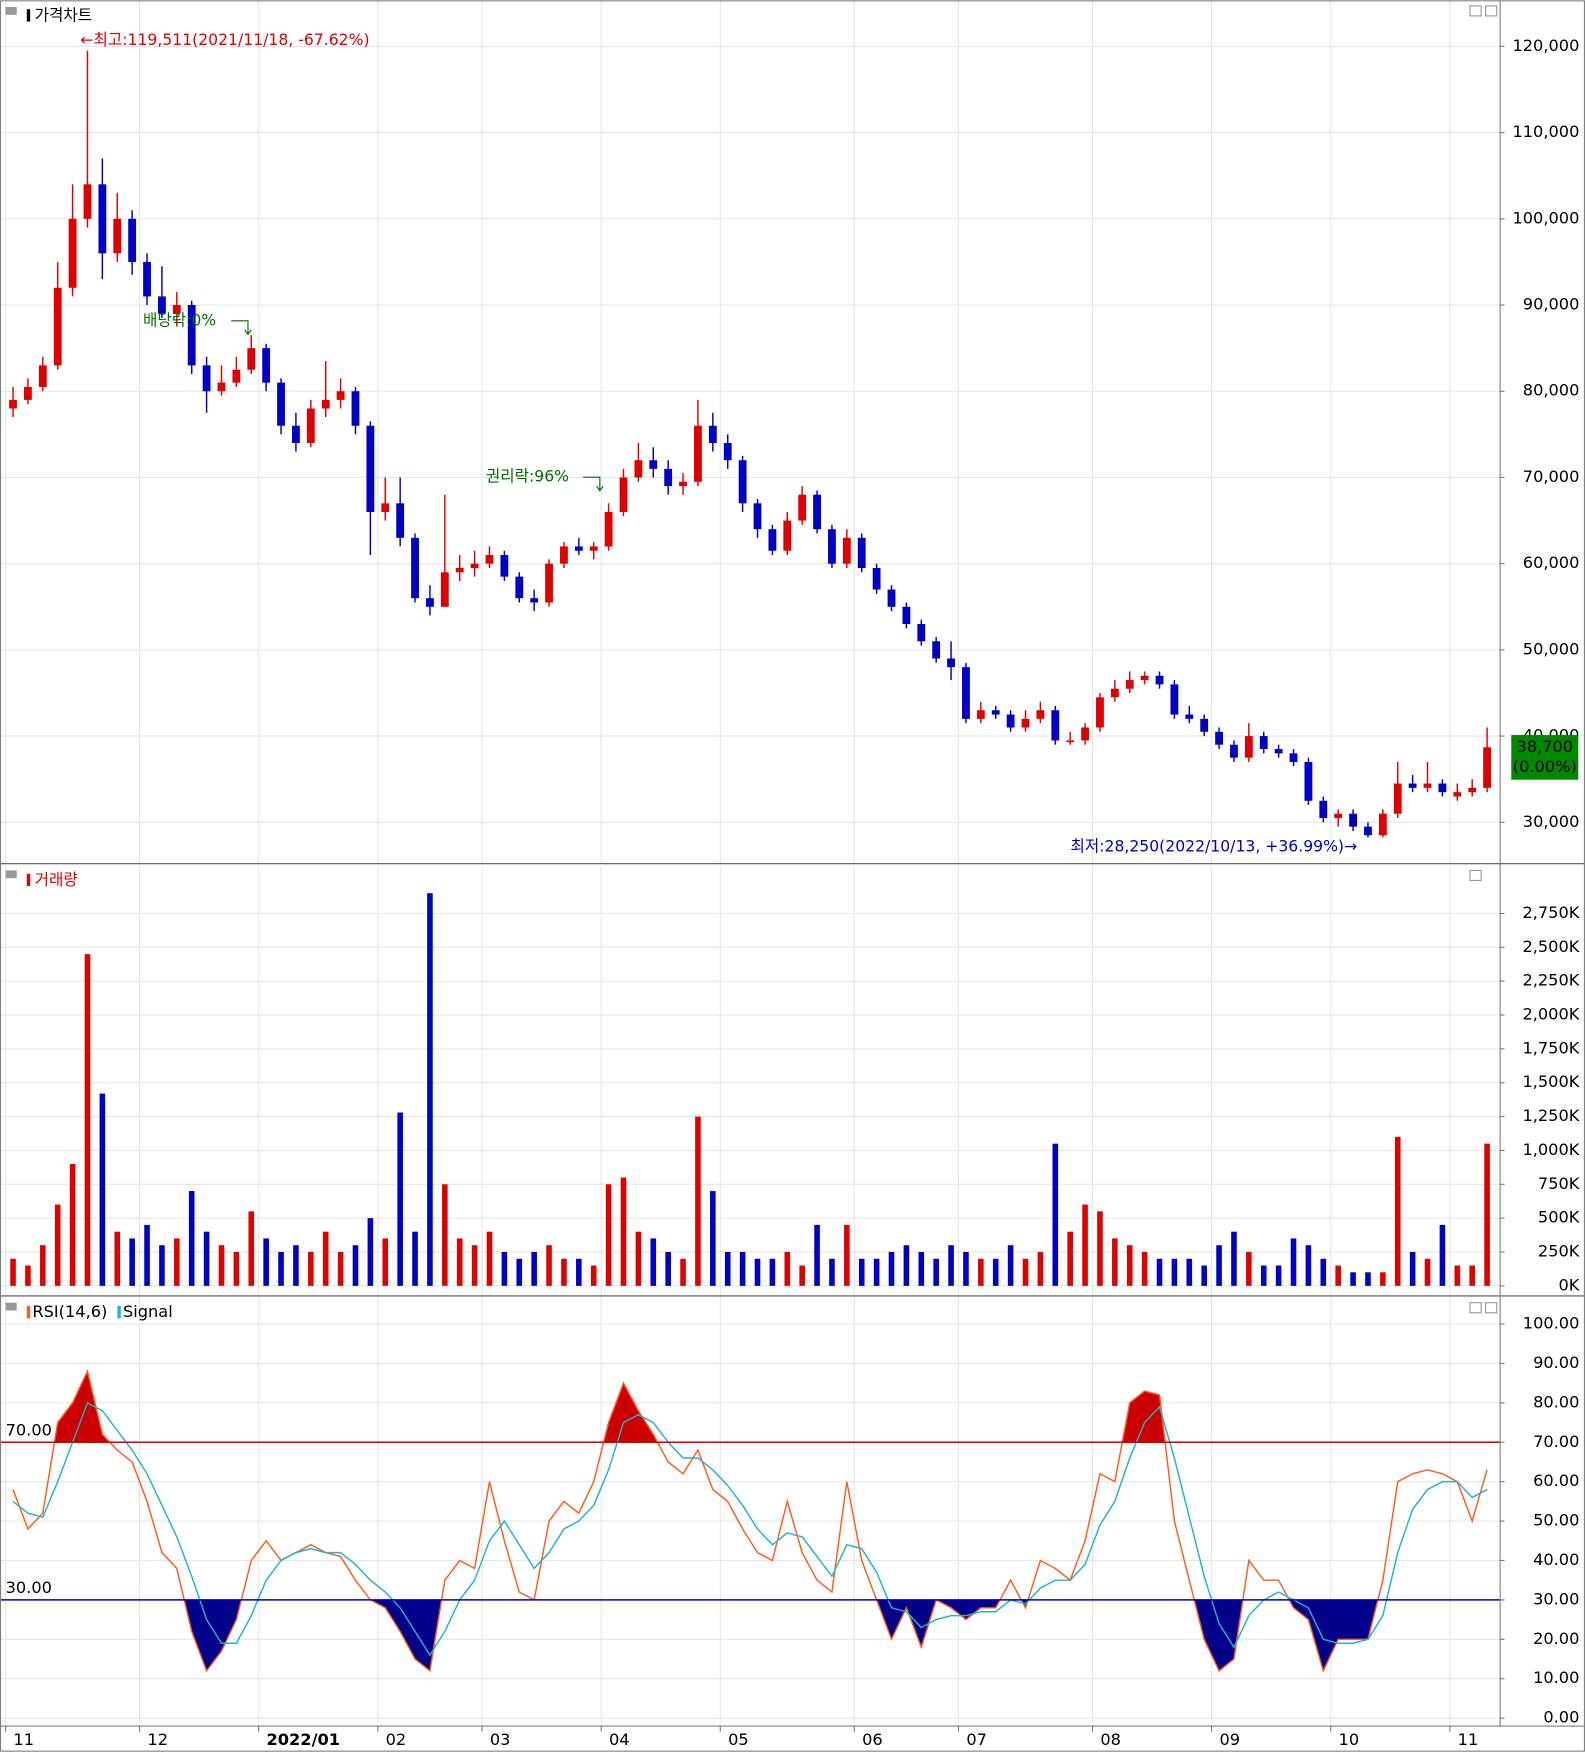 The height and width of the screenshot is (1752, 1585). What do you see at coordinates (1545, 217) in the screenshot?
I see `y-tick-label: 100,000` at bounding box center [1545, 217].